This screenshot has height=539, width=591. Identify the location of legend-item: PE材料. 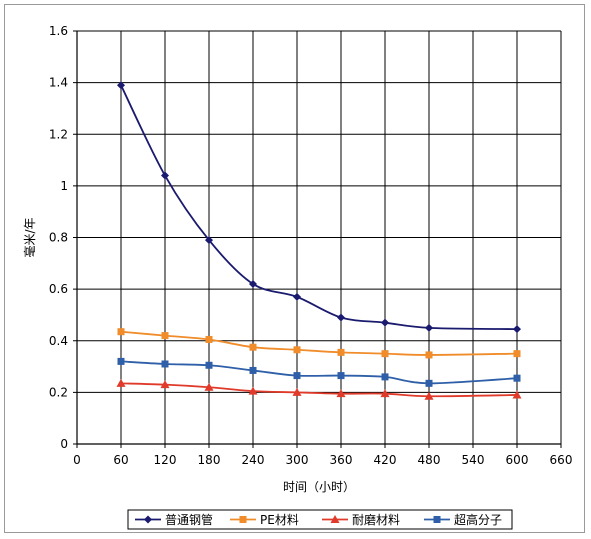
(264, 520).